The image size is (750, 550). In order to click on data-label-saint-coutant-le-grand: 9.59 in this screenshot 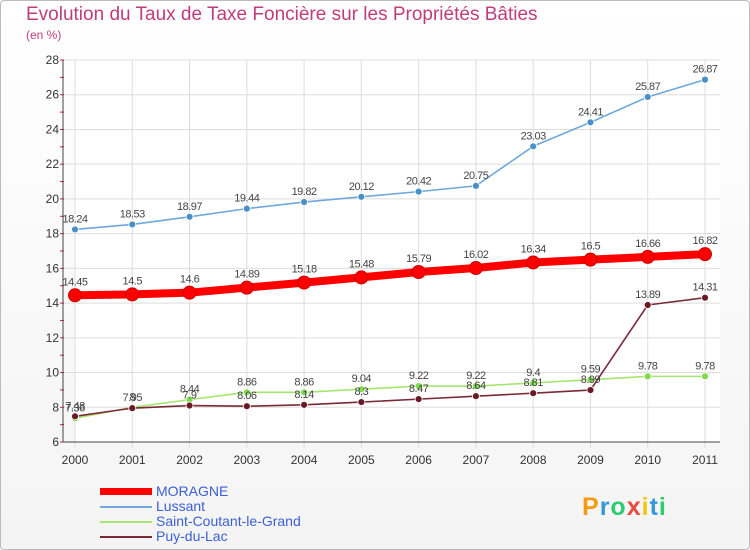, I will do `click(591, 370)`.